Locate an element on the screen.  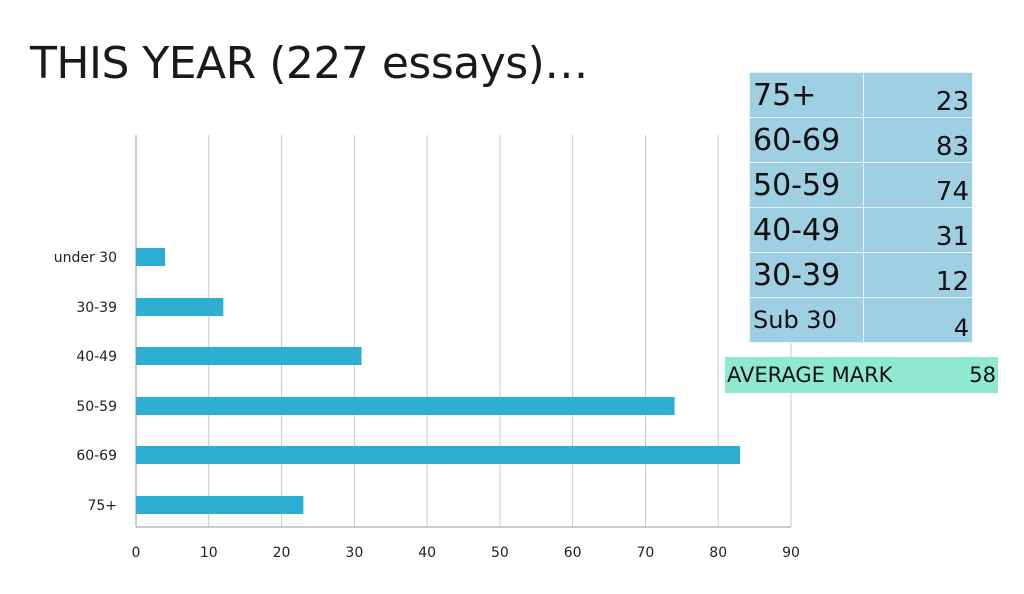
category-label: 60-69 is located at coordinates (96, 456).